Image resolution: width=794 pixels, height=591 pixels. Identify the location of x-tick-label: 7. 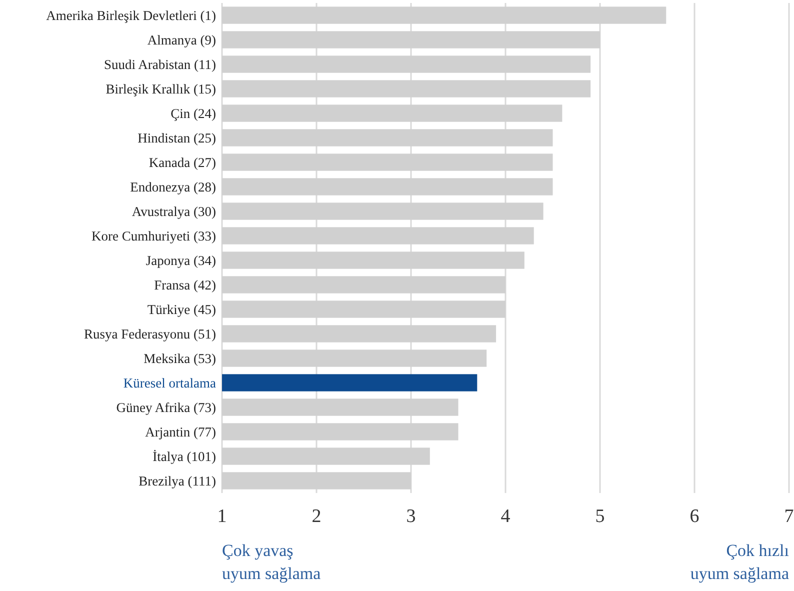
(789, 516).